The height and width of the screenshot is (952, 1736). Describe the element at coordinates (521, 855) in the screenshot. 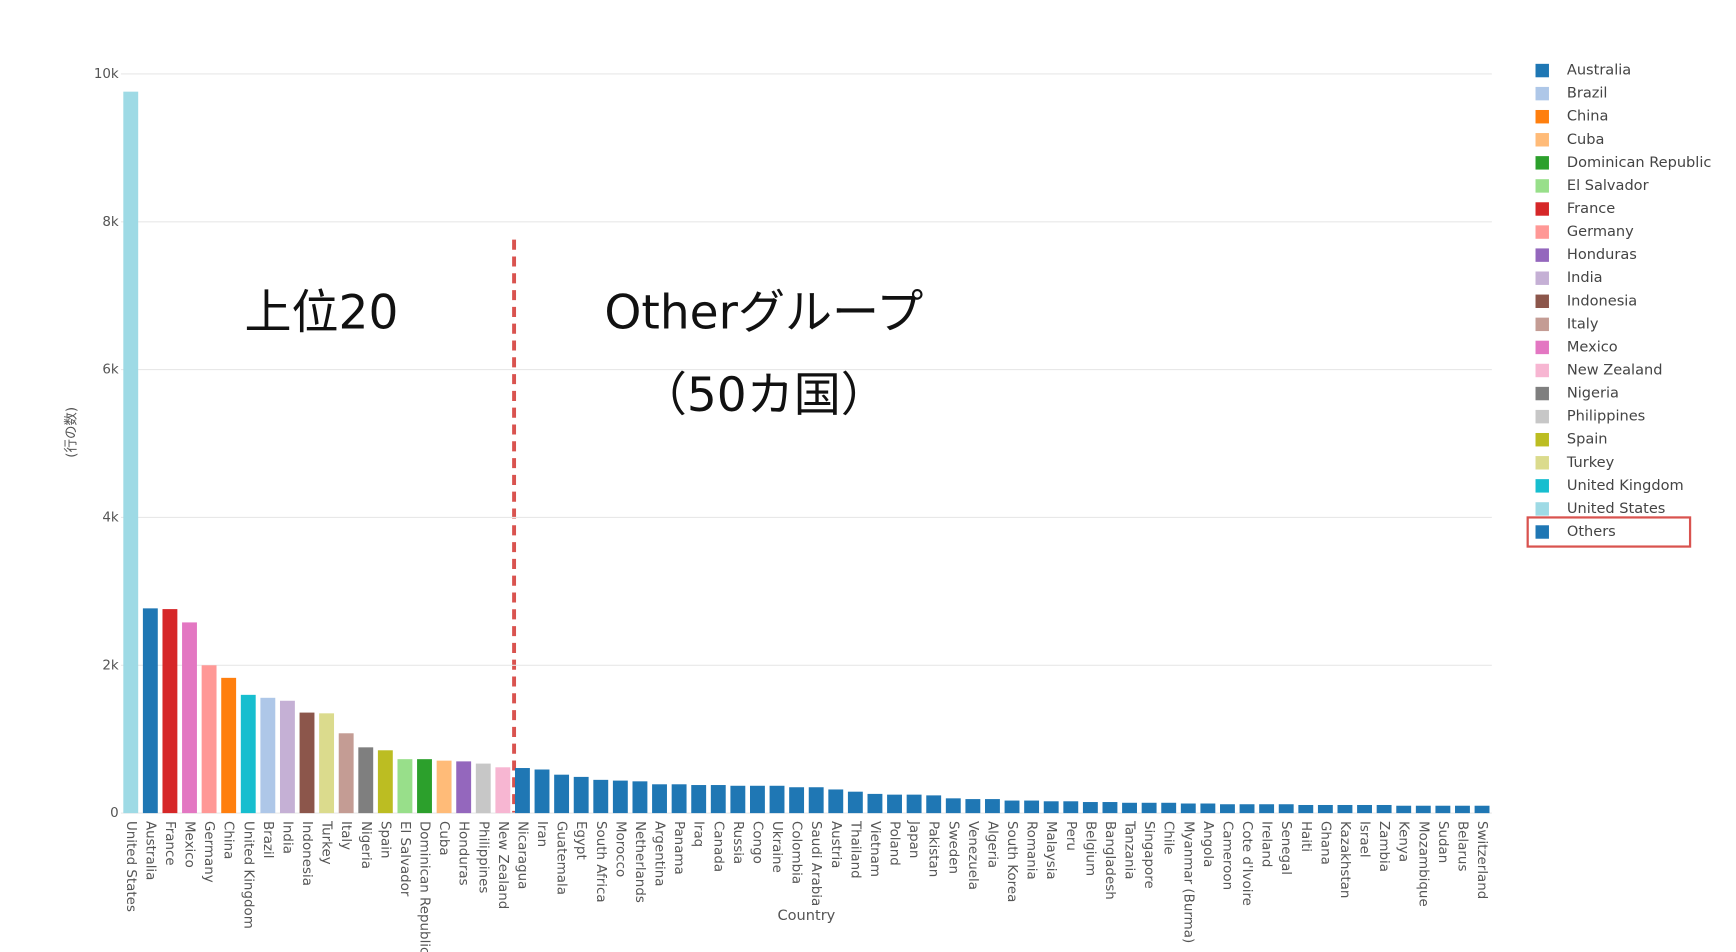

I see `x-tick-label: Nicaragua` at that location.